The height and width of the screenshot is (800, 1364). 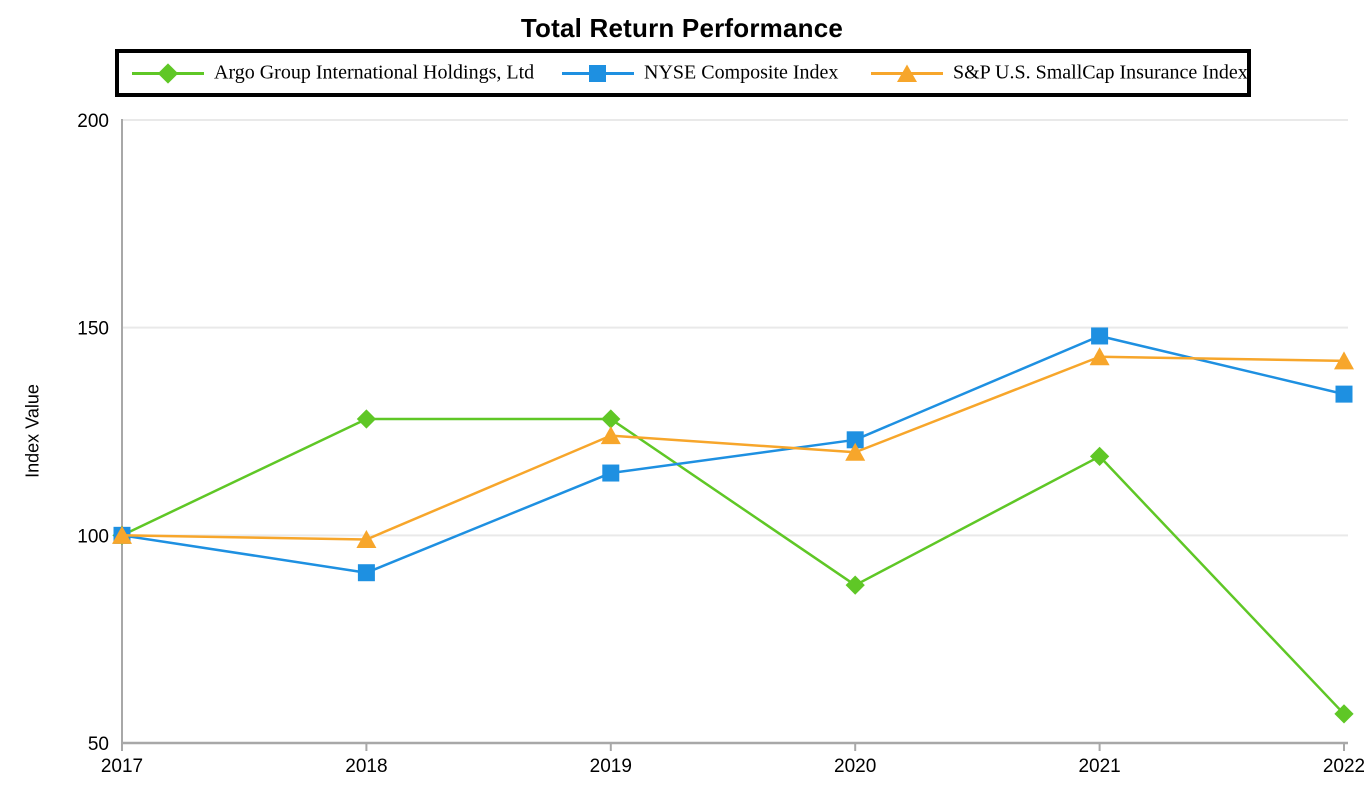 I want to click on legend-label-argo: Argo Group International Holdings, Ltd, so click(x=374, y=72).